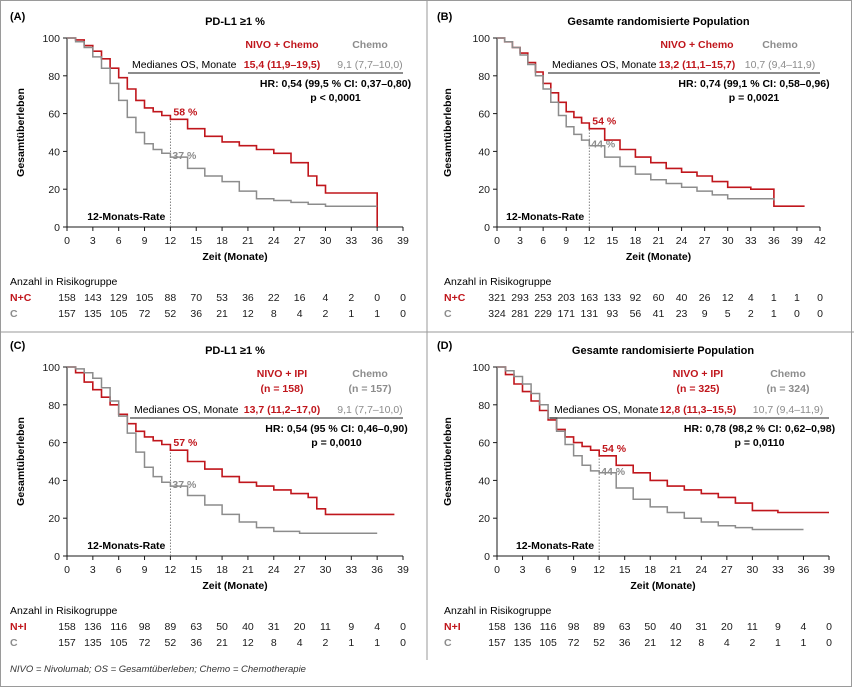 Image resolution: width=854 pixels, height=694 pixels. Describe the element at coordinates (369, 410) in the screenshot. I see `legend-control-median: 9,1 (7,7–10,0)` at that location.